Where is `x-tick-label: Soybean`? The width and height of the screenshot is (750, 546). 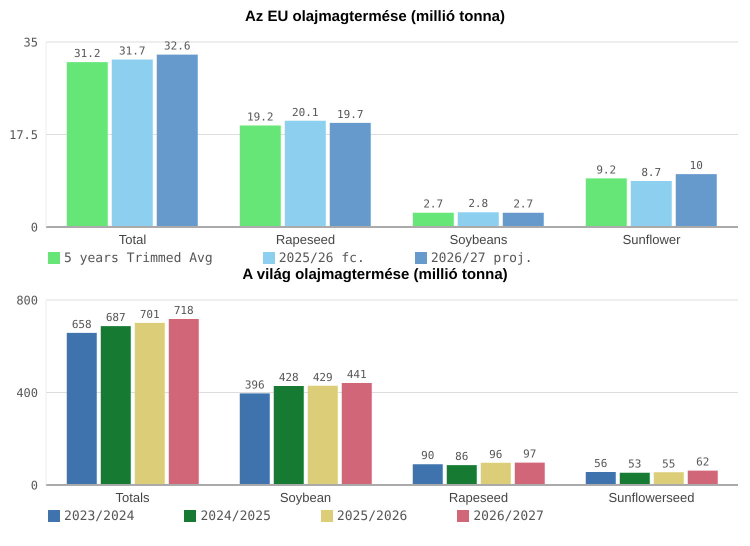 x-tick-label: Soybean is located at coordinates (306, 498).